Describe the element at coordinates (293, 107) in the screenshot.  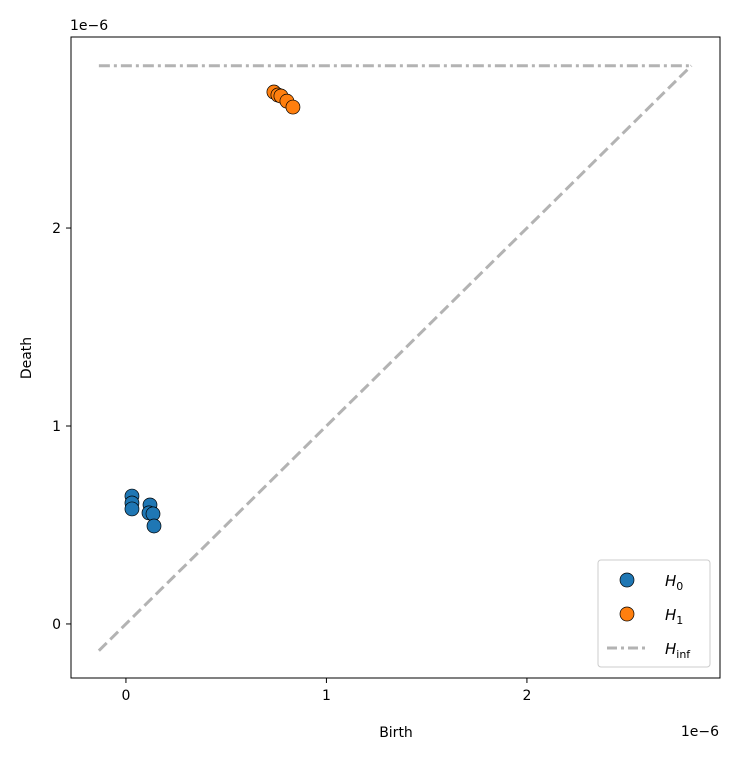
I see `h1-point` at that location.